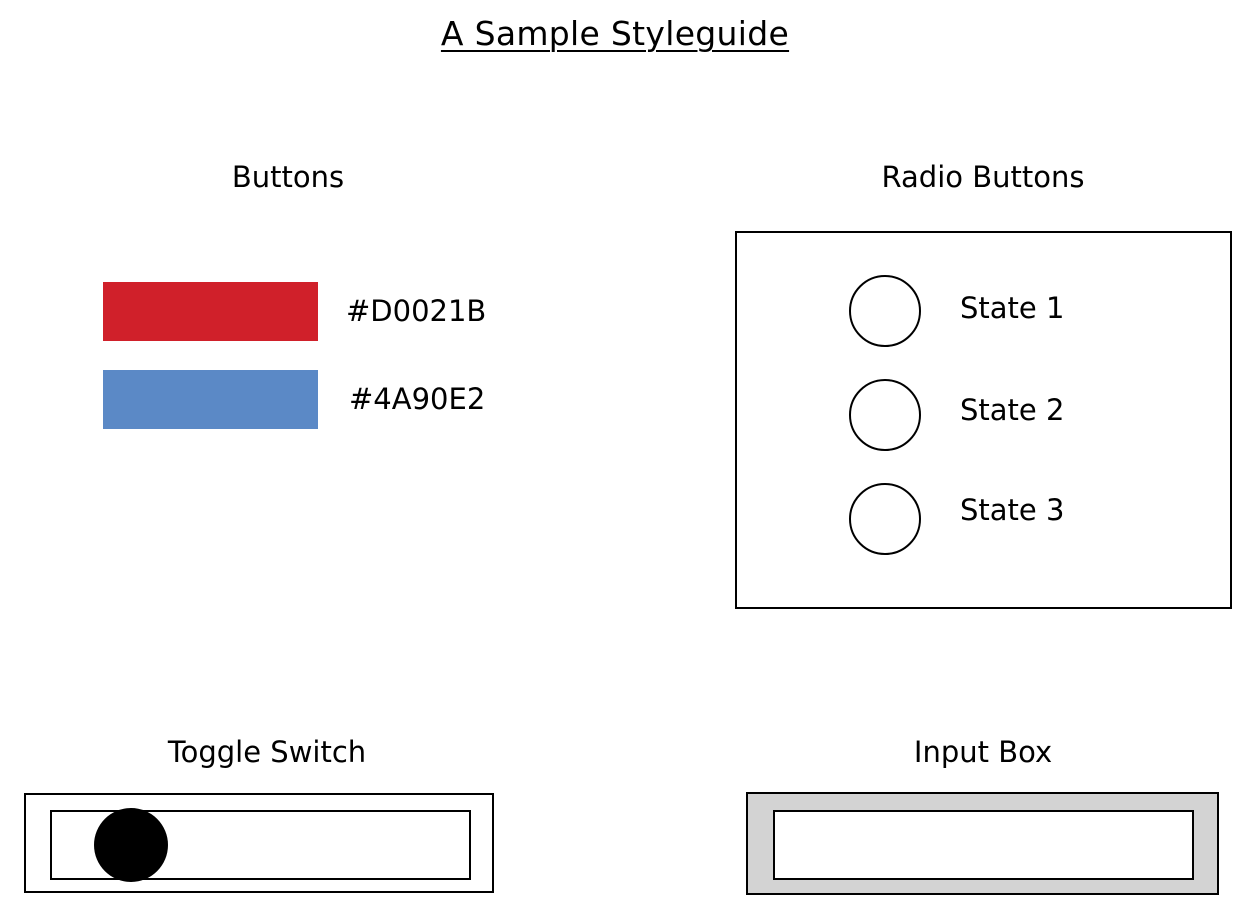 The image size is (1254, 919). I want to click on radio-label-state-3: State 3, so click(1012, 510).